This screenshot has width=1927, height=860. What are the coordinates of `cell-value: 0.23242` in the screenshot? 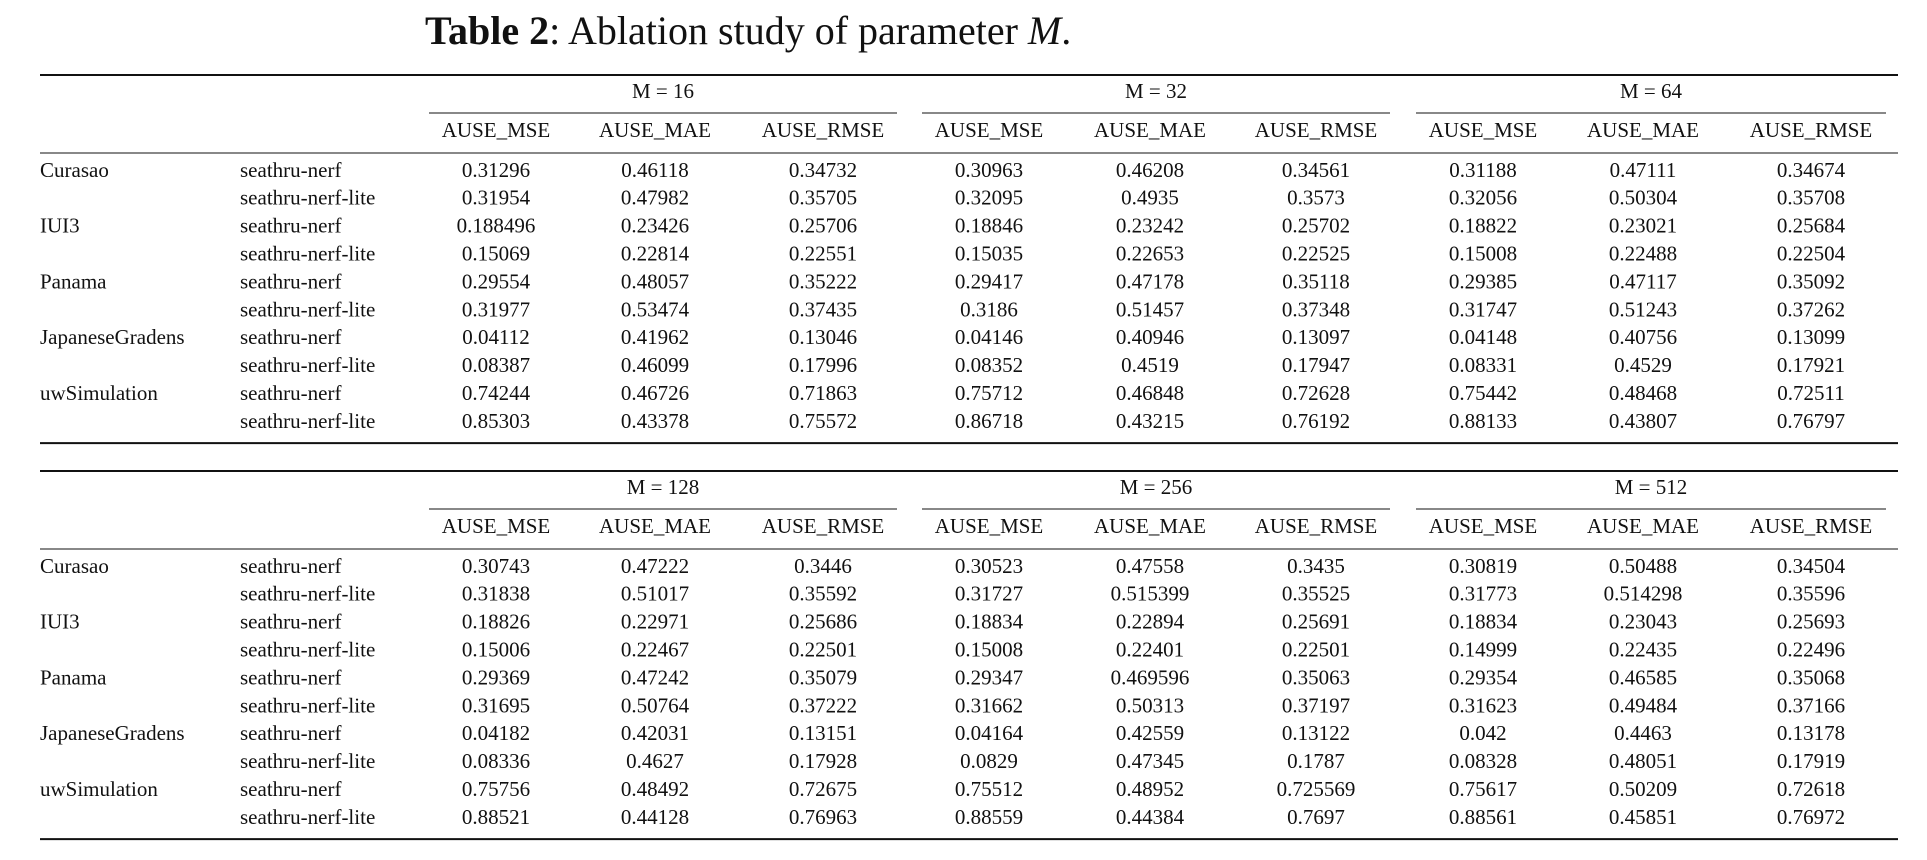 It's located at (1150, 226).